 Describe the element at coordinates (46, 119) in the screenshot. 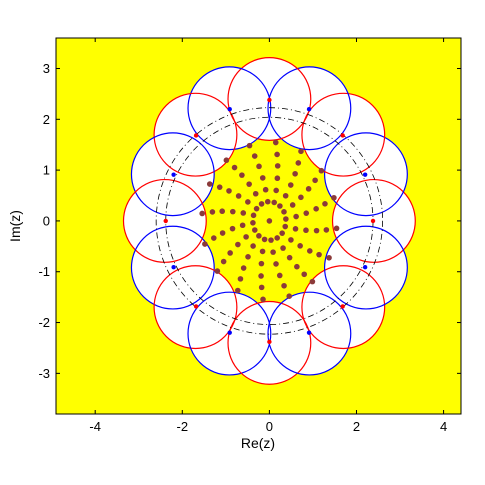

I see `y-tick-label: 2` at that location.